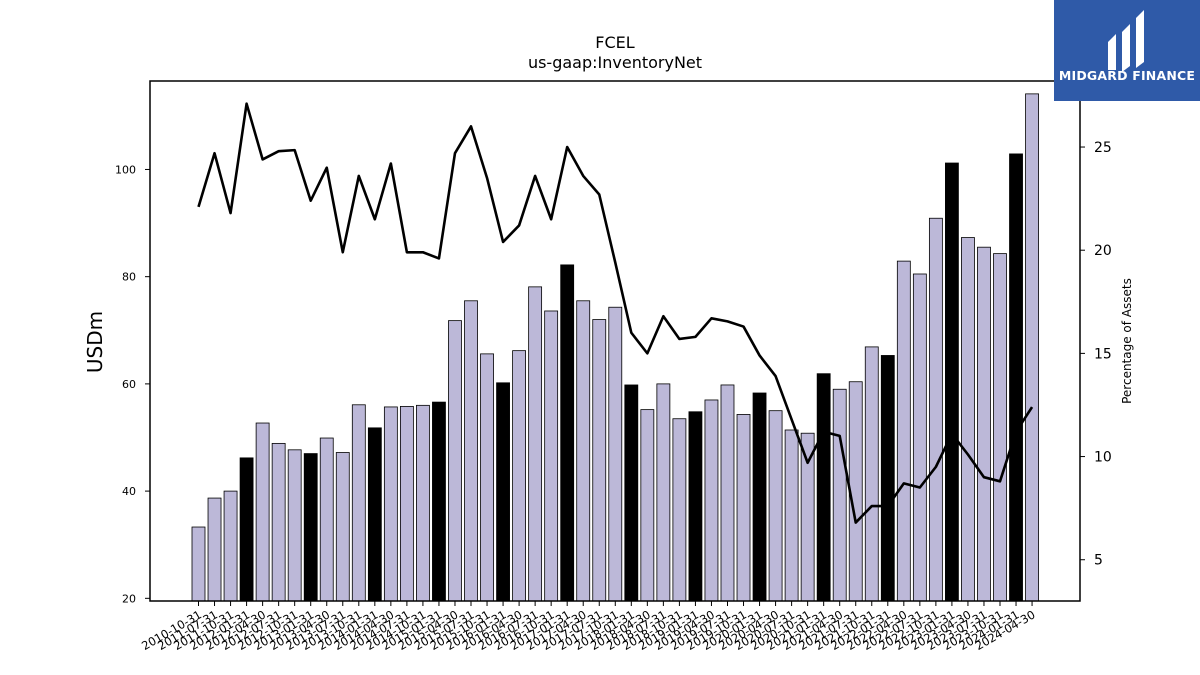 This screenshot has height=675, width=1200. I want to click on y-axis-label: USDm, so click(95, 342).